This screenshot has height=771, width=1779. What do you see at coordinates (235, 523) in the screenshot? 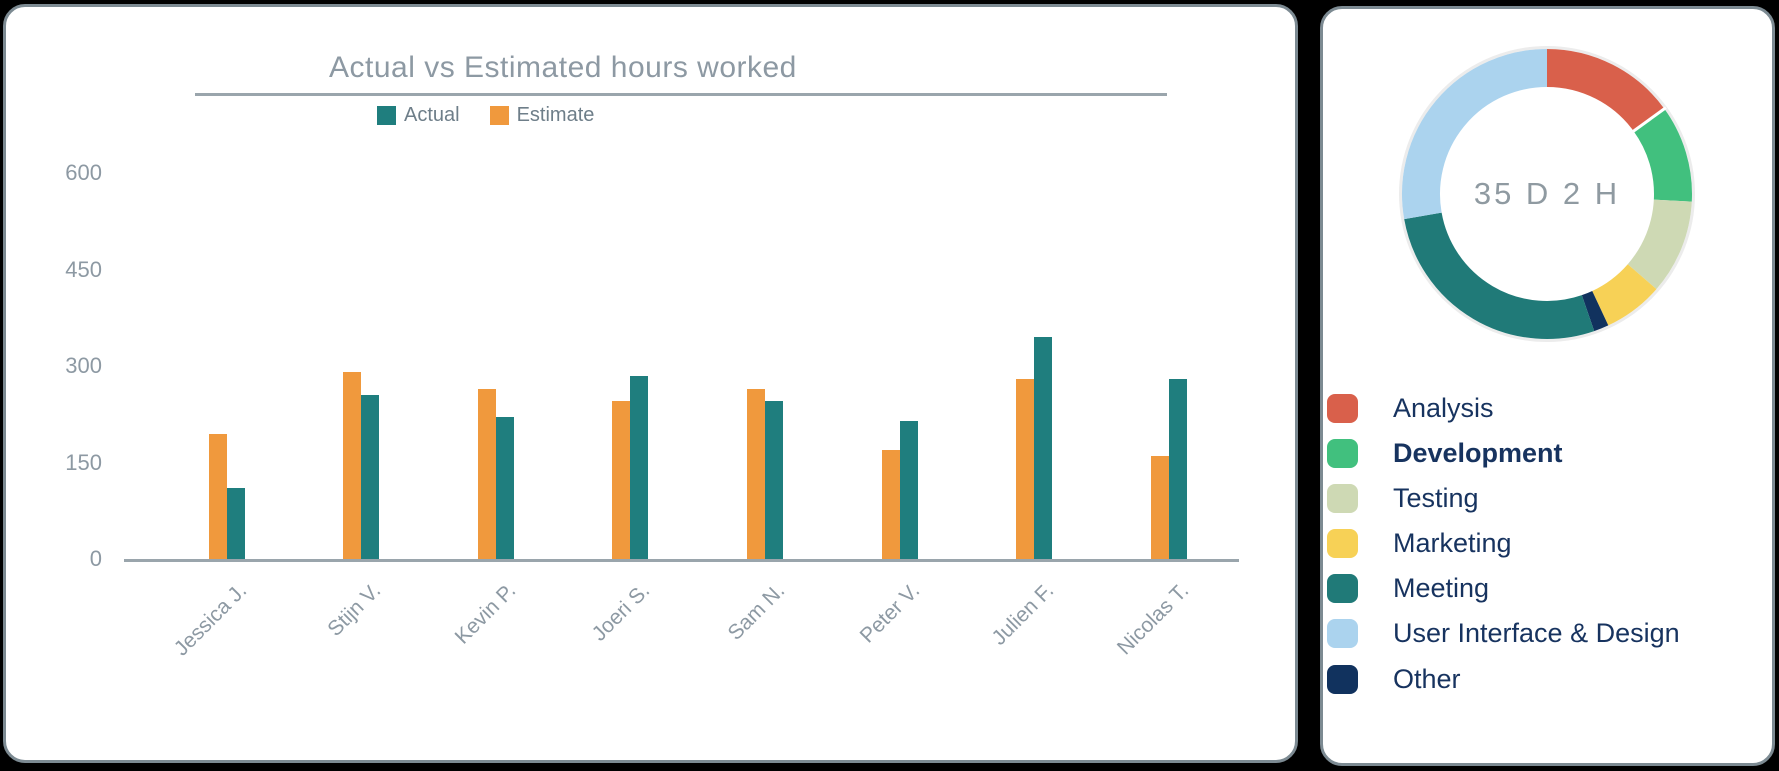
I see `bar-actual-jessica-j` at bounding box center [235, 523].